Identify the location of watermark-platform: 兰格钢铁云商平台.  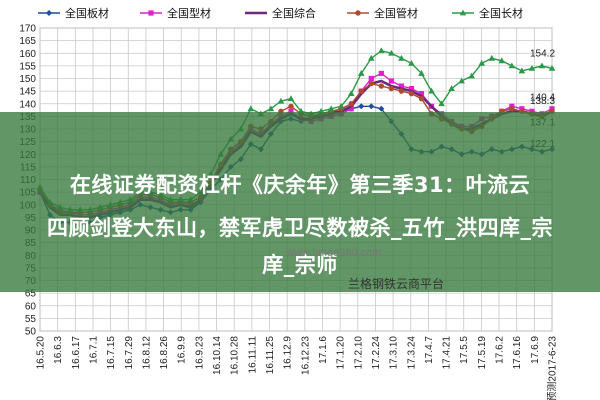
(396, 284).